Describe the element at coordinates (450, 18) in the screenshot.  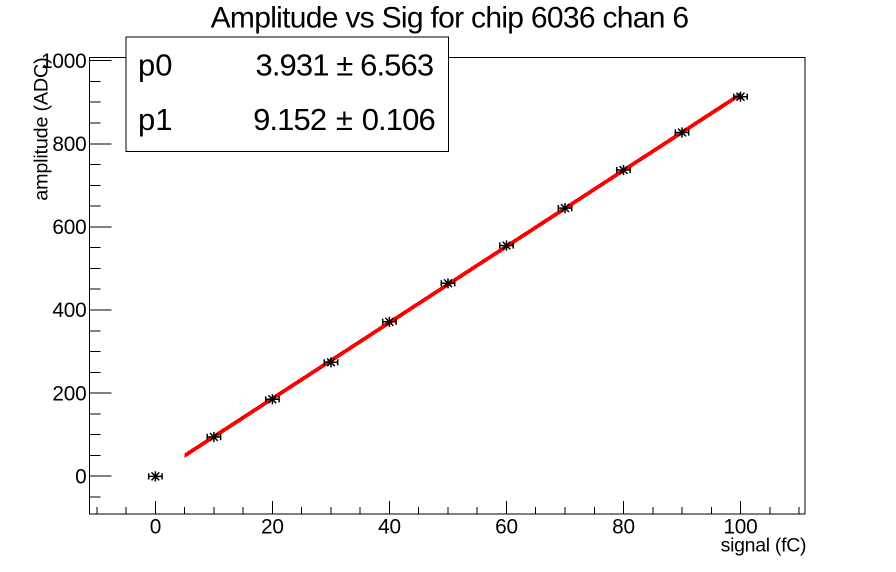
I see `svg-text:Amplitude vs Sig for chip 6036: Amplitude vs Sig for chip 6036 chan 6` at that location.